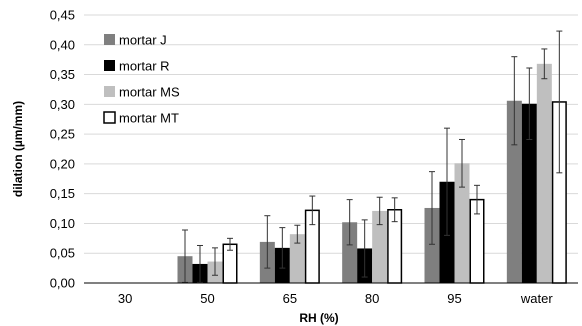 The image size is (582, 326). I want to click on legend-label: mortar MS, so click(149, 92).